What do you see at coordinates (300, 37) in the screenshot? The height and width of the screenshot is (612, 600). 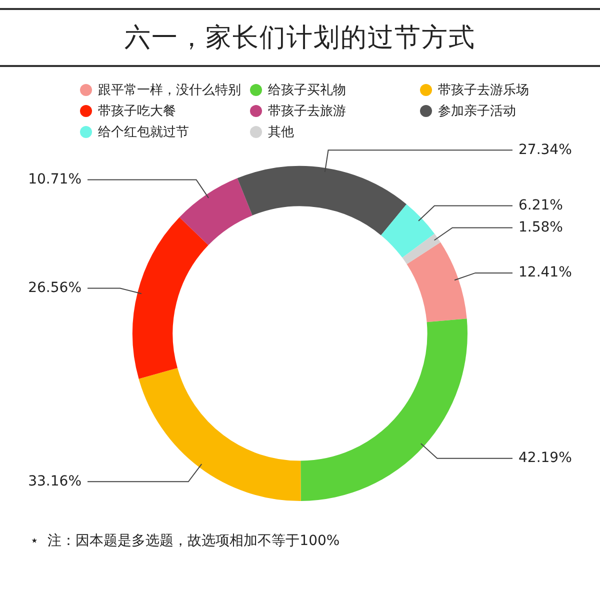 I see `chart-title: 六一，家长们计划的过节方式` at bounding box center [300, 37].